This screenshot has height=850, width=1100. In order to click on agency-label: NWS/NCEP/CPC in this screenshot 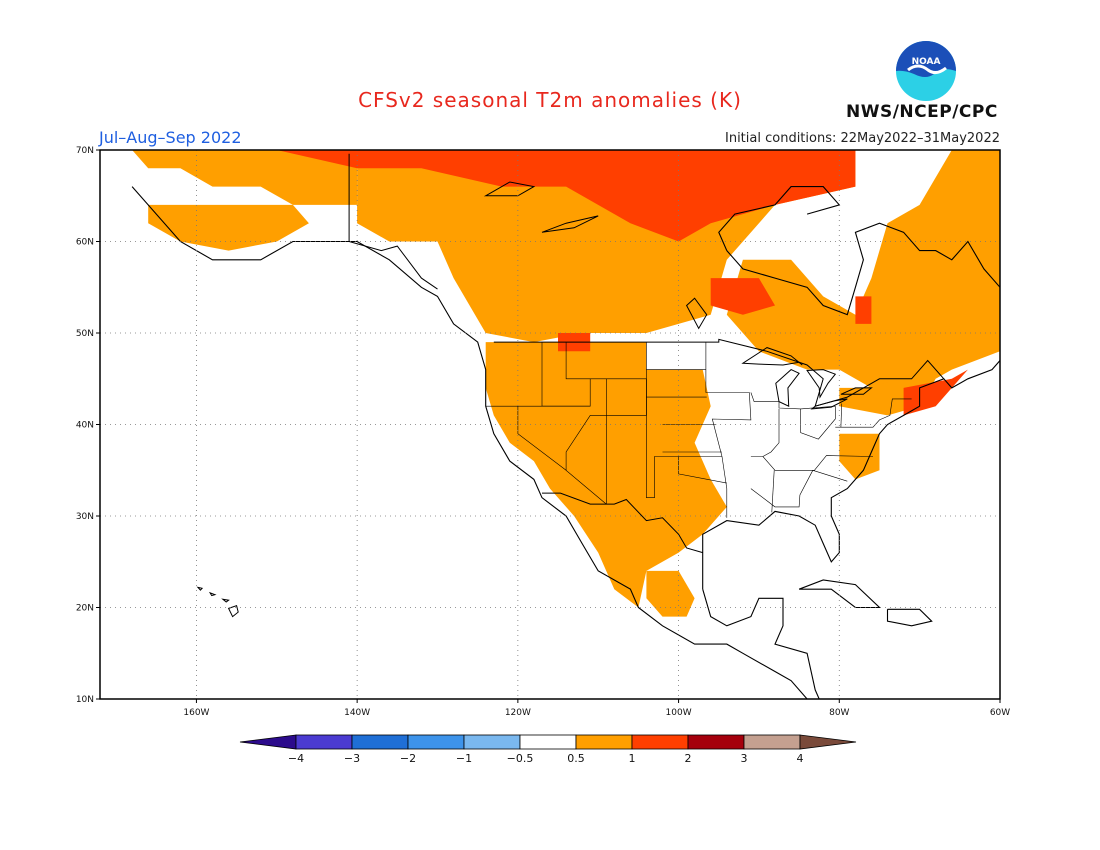, I will do `click(922, 112)`.